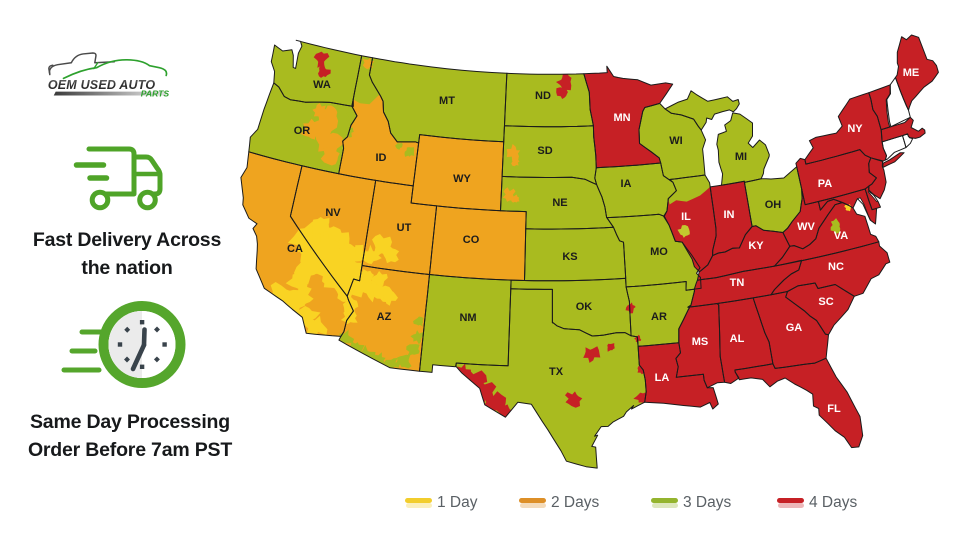 Image resolution: width=960 pixels, height=540 pixels. Describe the element at coordinates (911, 73) in the screenshot. I see `svg-text: ME` at that location.